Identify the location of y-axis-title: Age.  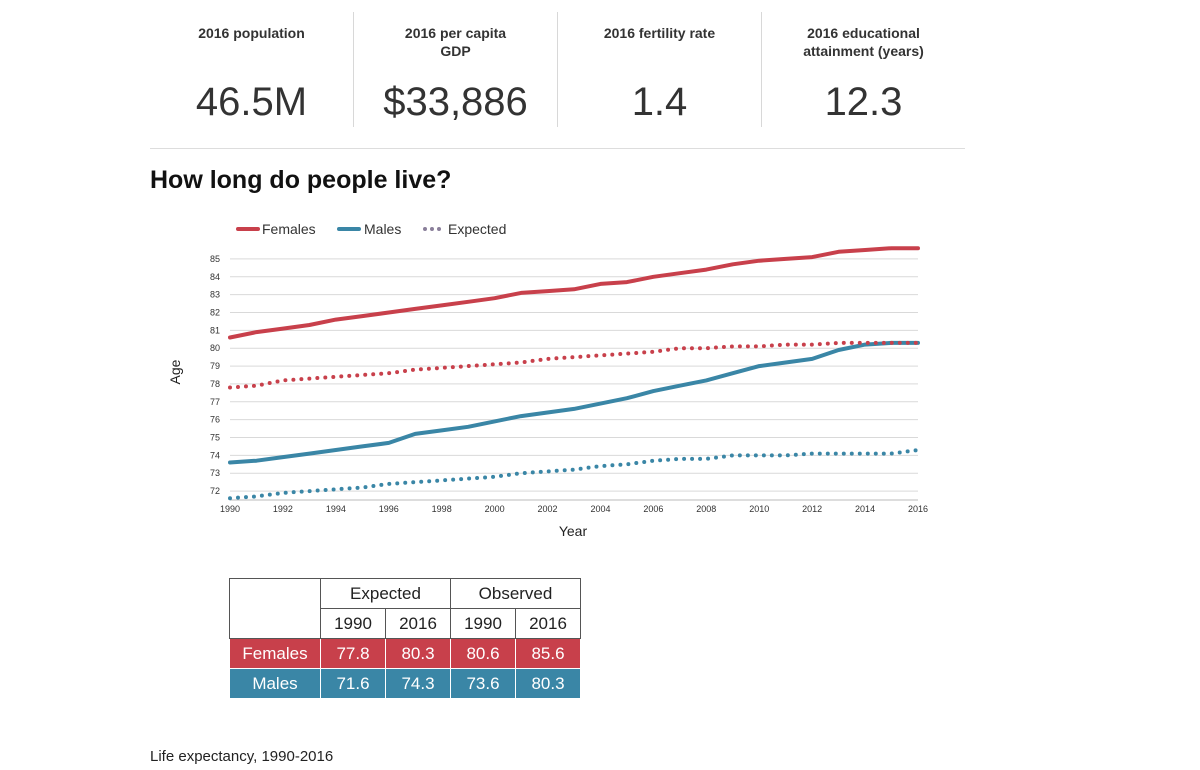
(175, 371).